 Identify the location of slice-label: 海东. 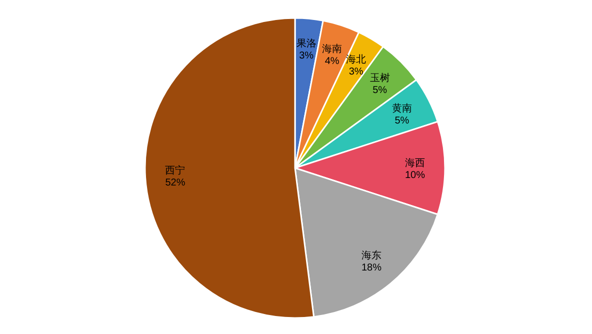
(371, 255).